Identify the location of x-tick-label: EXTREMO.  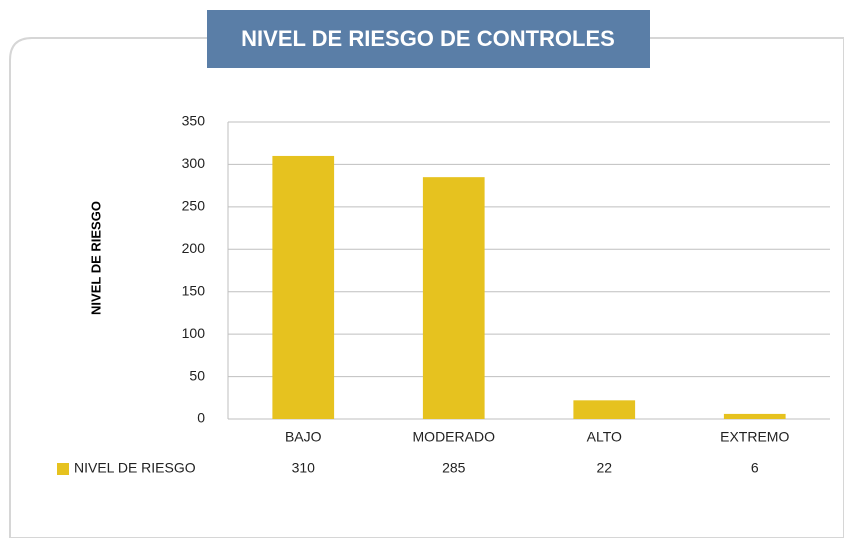
(754, 437).